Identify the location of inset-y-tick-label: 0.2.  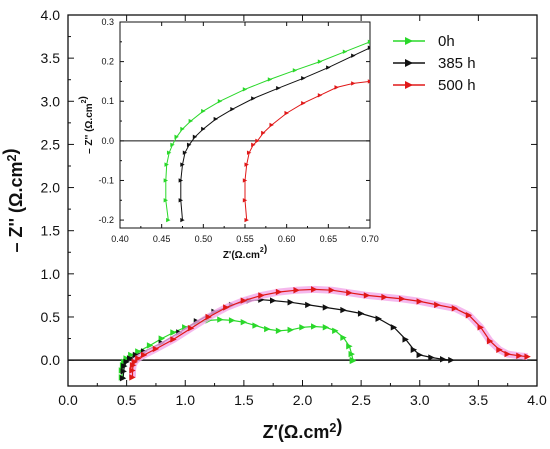
(107, 62).